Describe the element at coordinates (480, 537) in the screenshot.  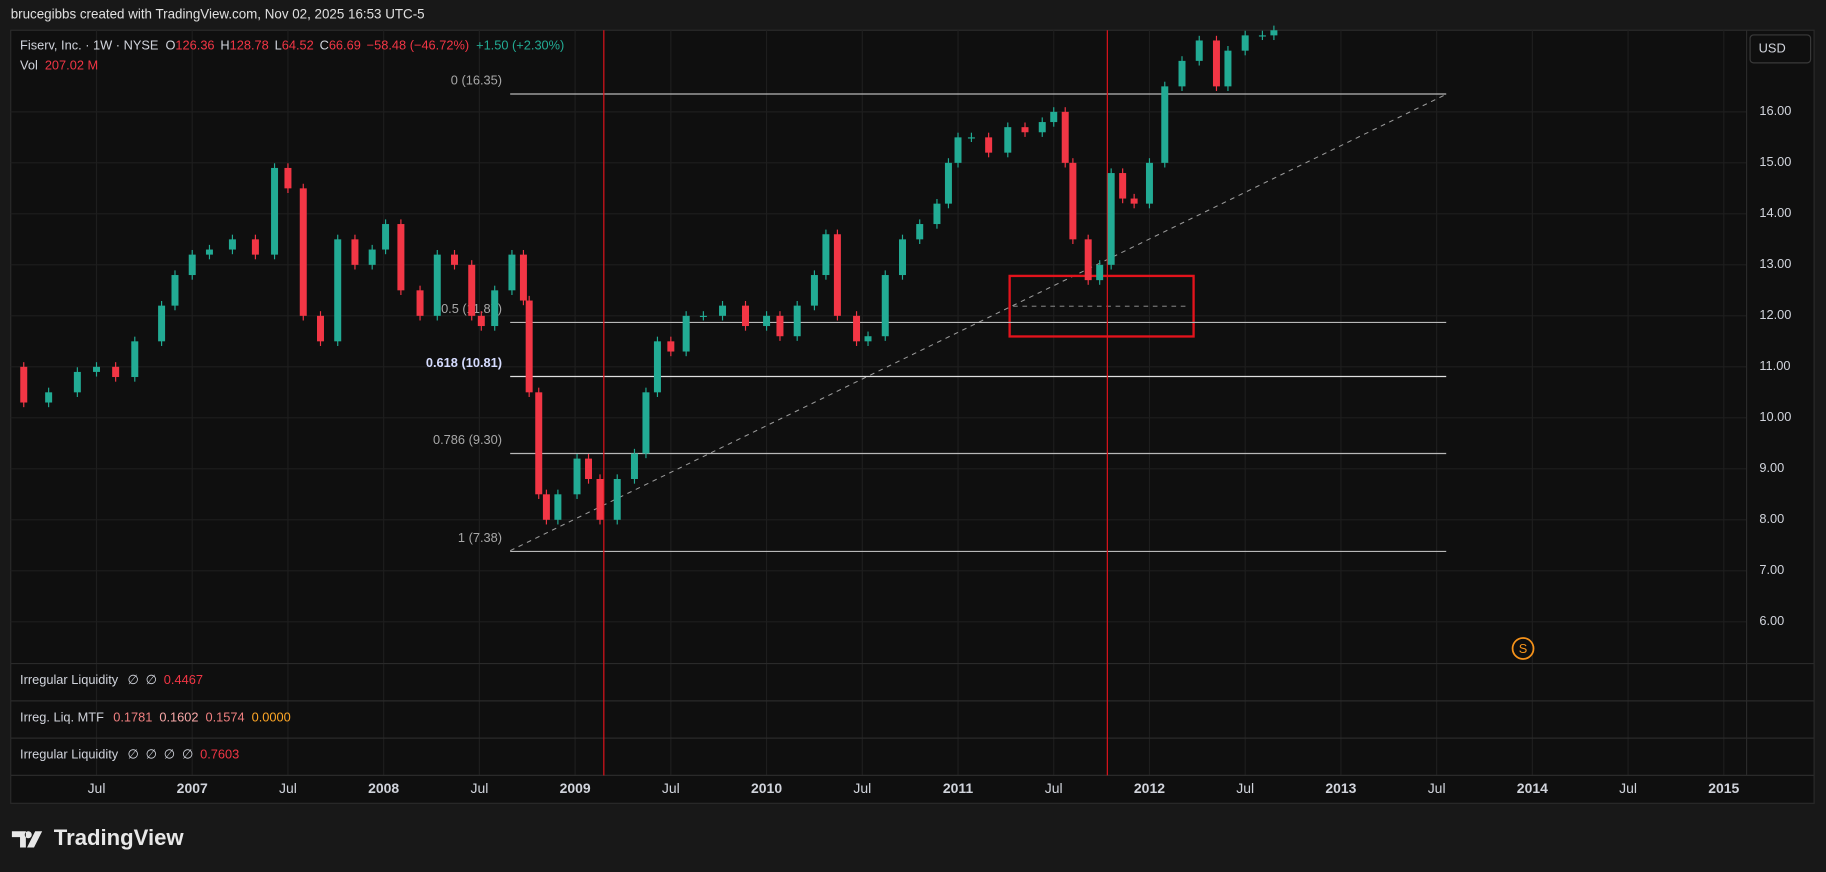
I see `fib-label: 1 (7.38)` at that location.